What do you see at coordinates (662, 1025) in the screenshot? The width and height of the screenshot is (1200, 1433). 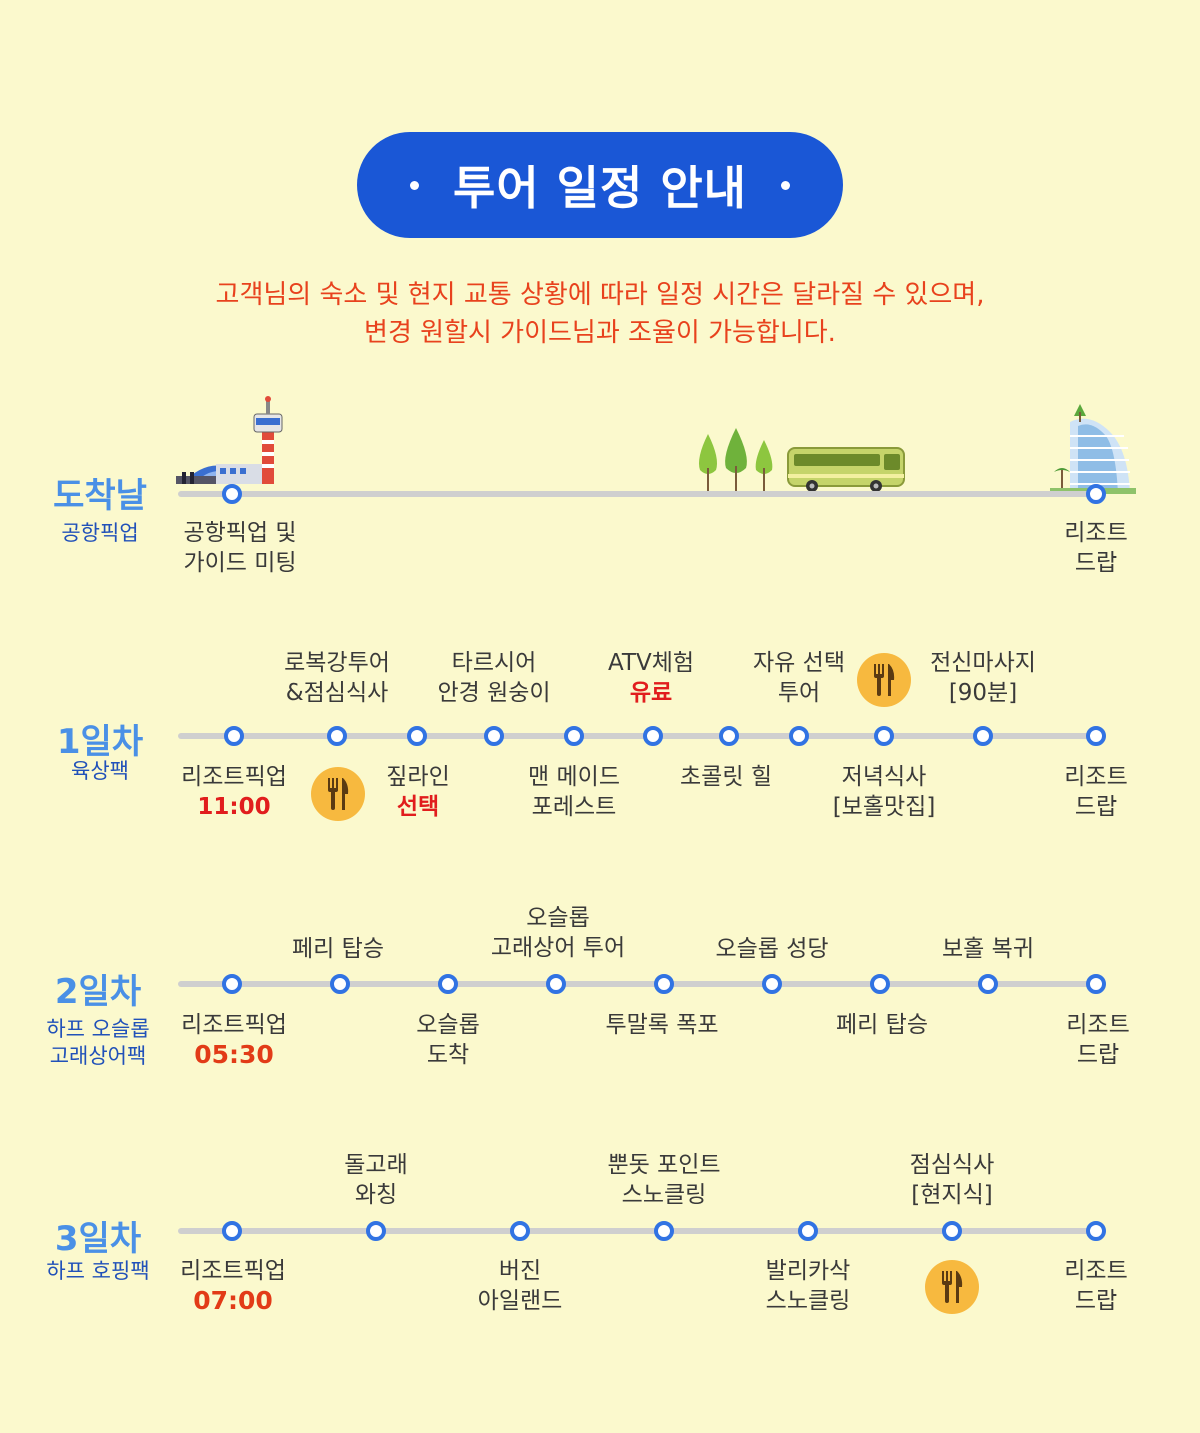 I see `day2-bottom-label: 투말록 폭포` at bounding box center [662, 1025].